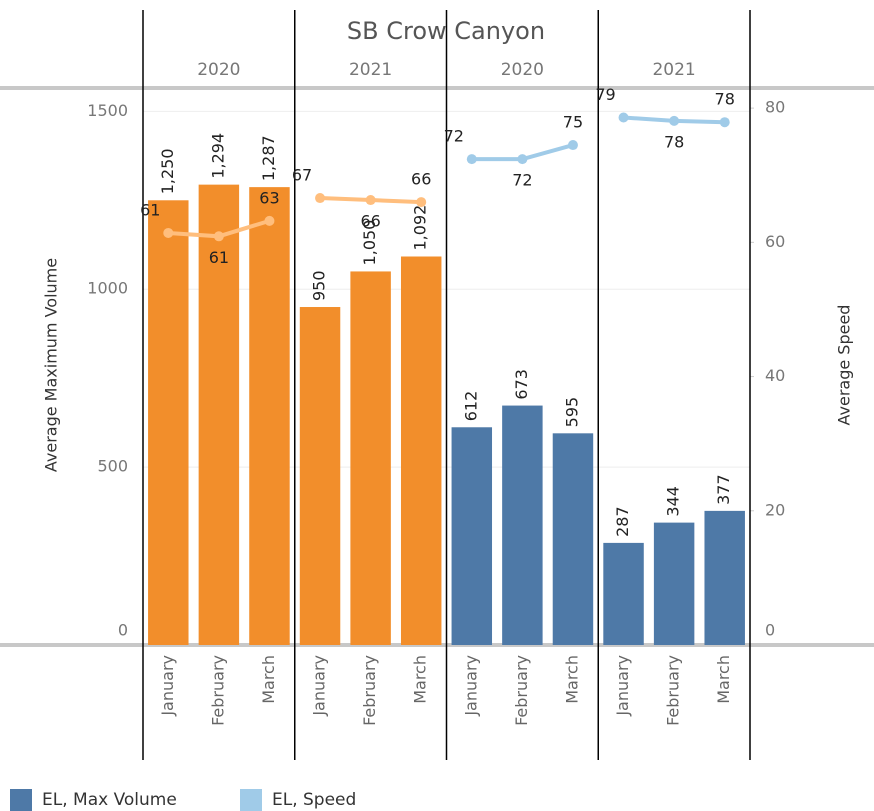  I want to click on y-axis-title: Average Maximum Volume, so click(51, 365).